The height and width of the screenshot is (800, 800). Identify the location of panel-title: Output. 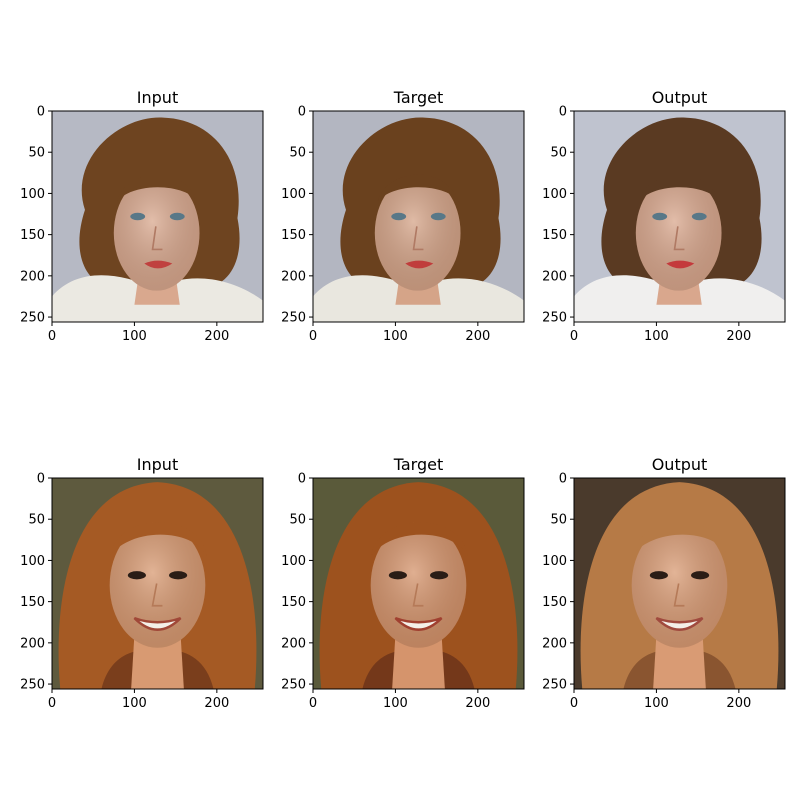
(680, 464).